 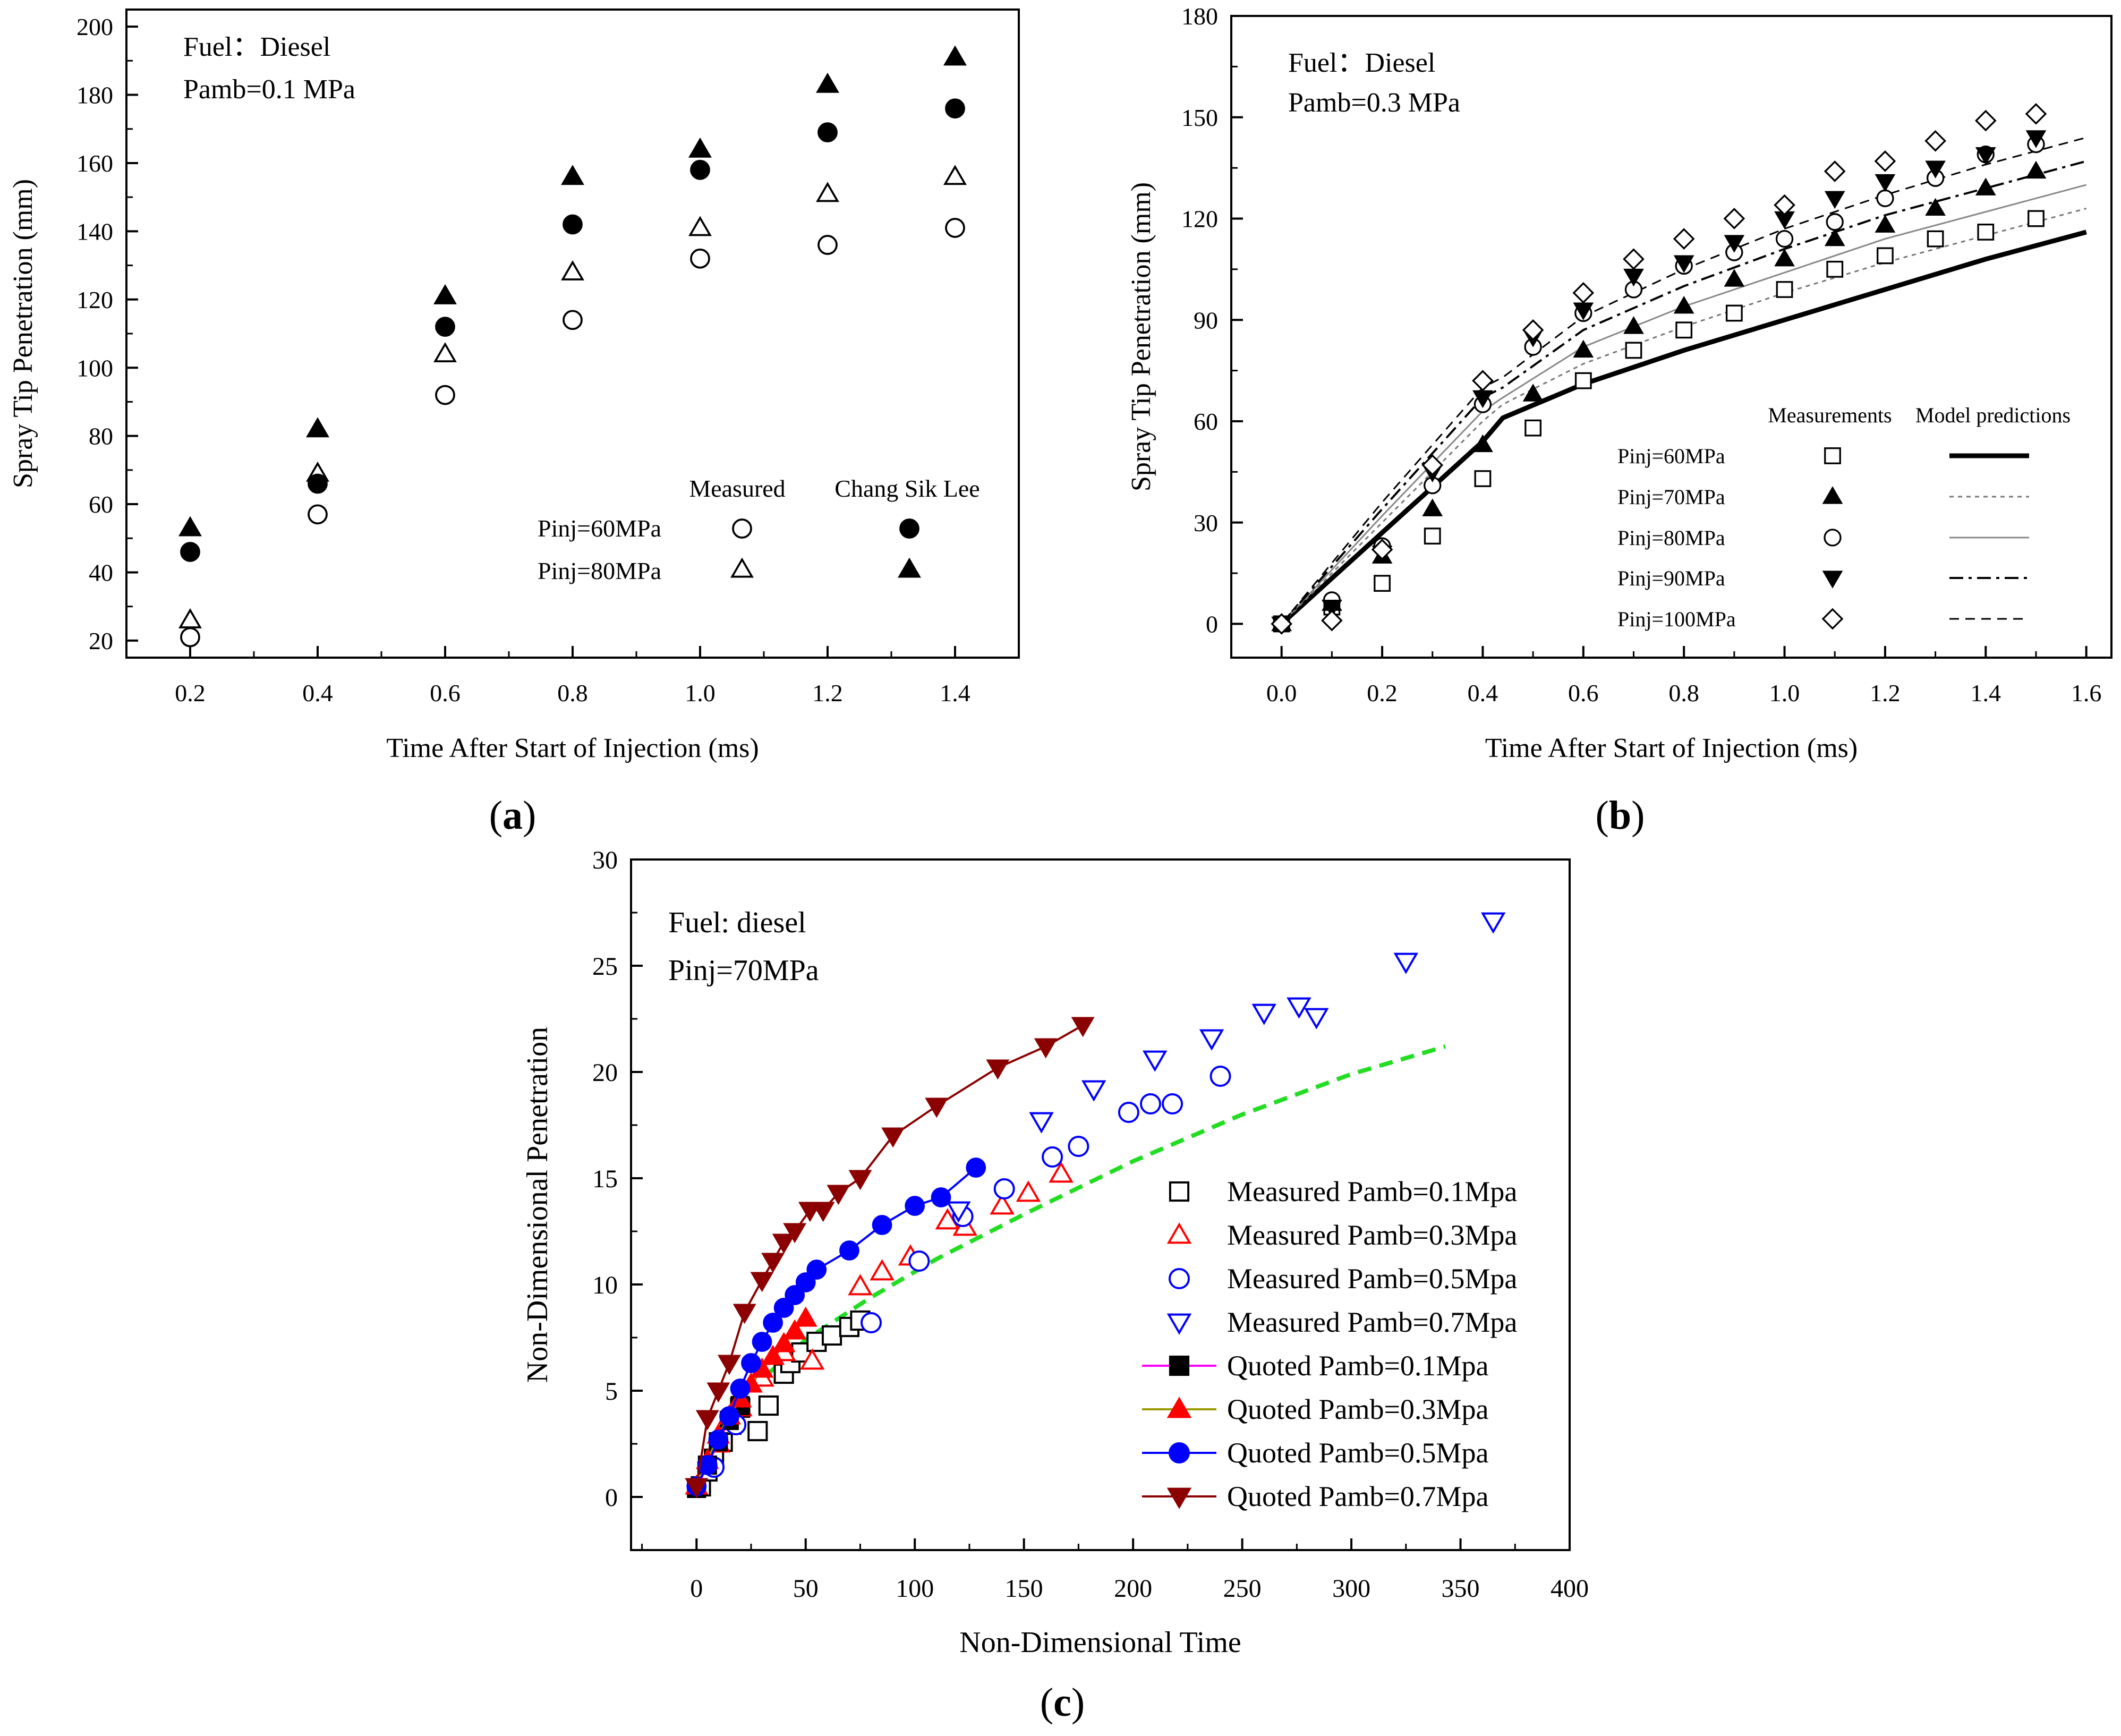 What do you see at coordinates (1372, 1279) in the screenshot?
I see `panel-c-legend-label: Measured Pamb=0.5Mpa` at bounding box center [1372, 1279].